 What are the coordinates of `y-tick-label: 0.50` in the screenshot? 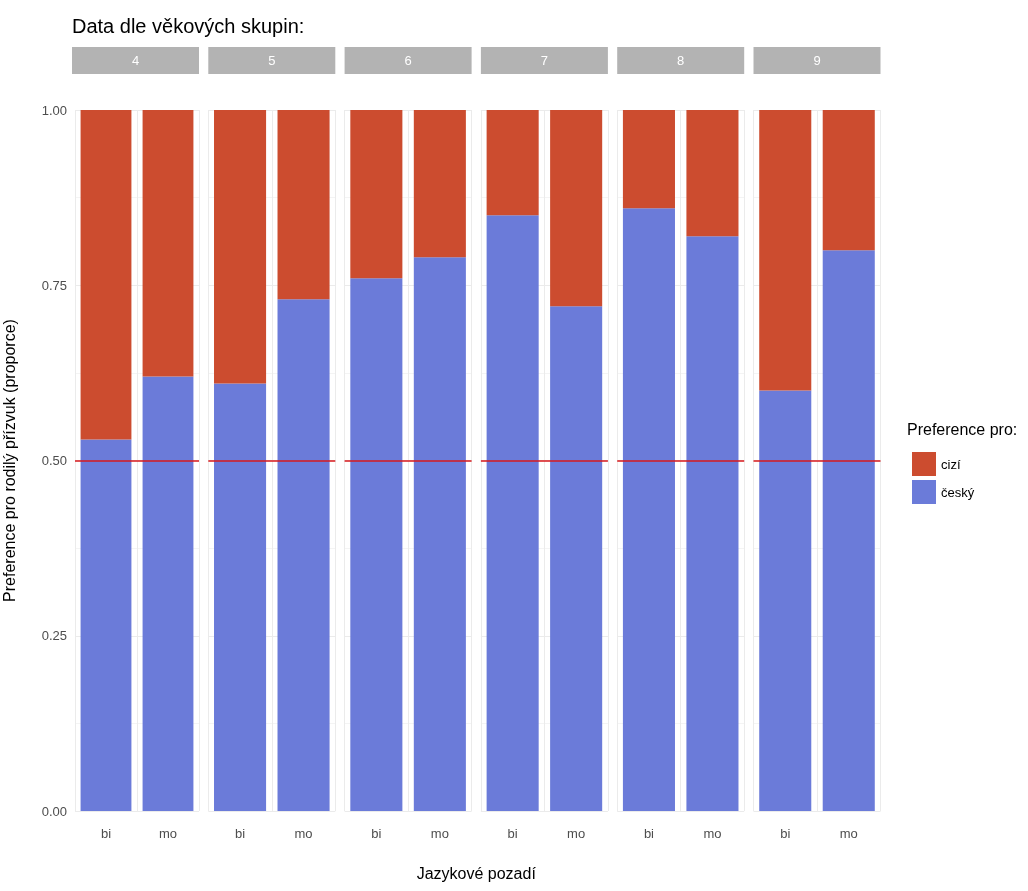 It's located at (54, 460).